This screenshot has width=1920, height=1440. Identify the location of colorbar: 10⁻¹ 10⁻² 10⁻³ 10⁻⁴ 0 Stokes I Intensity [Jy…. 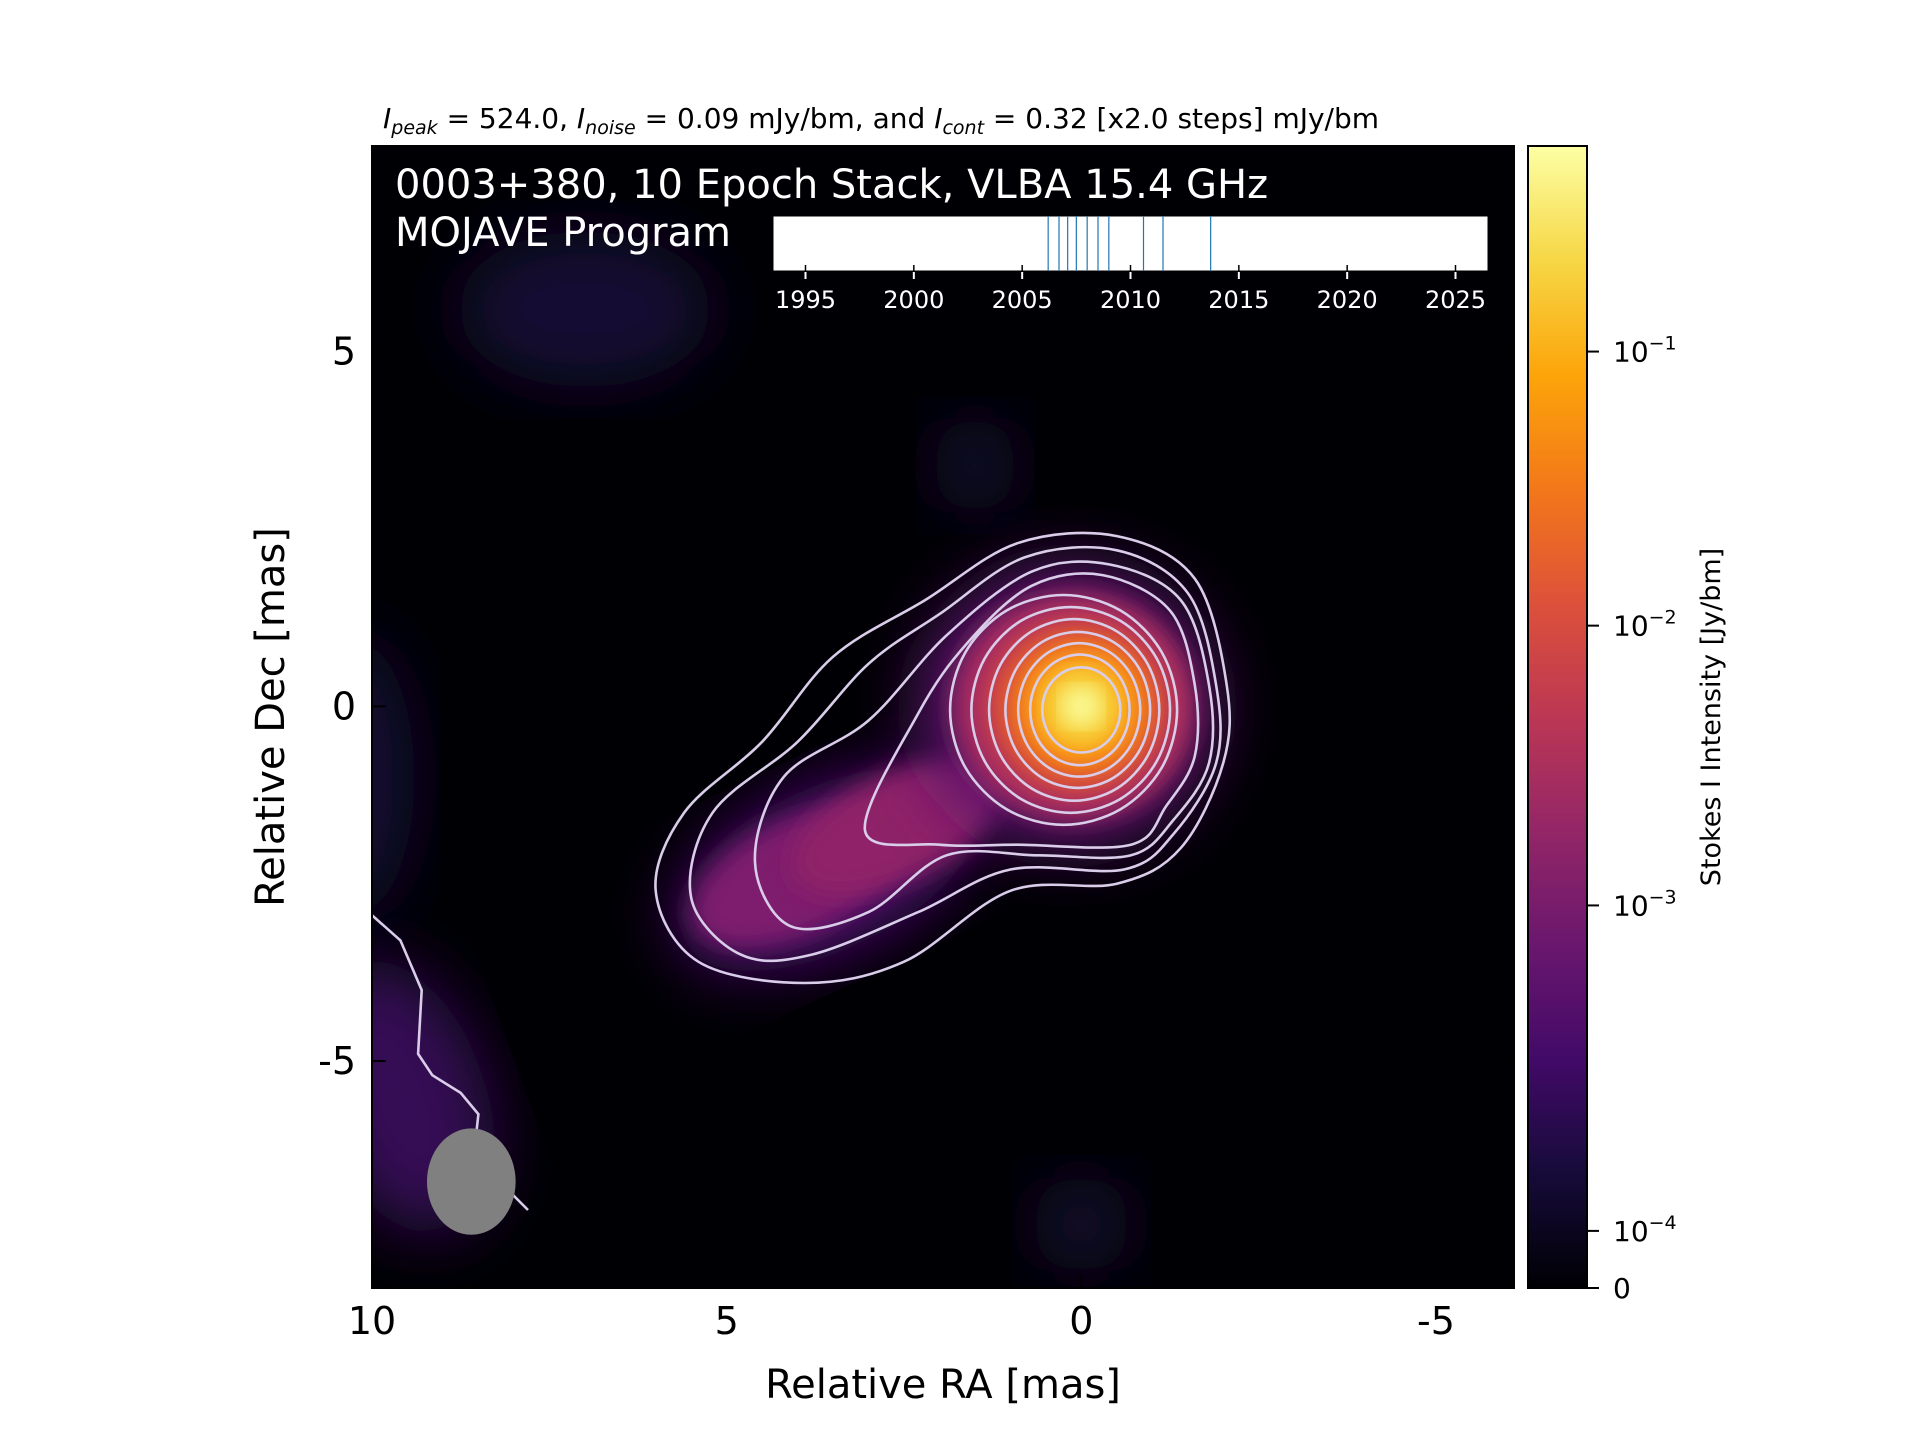
(1627, 725).